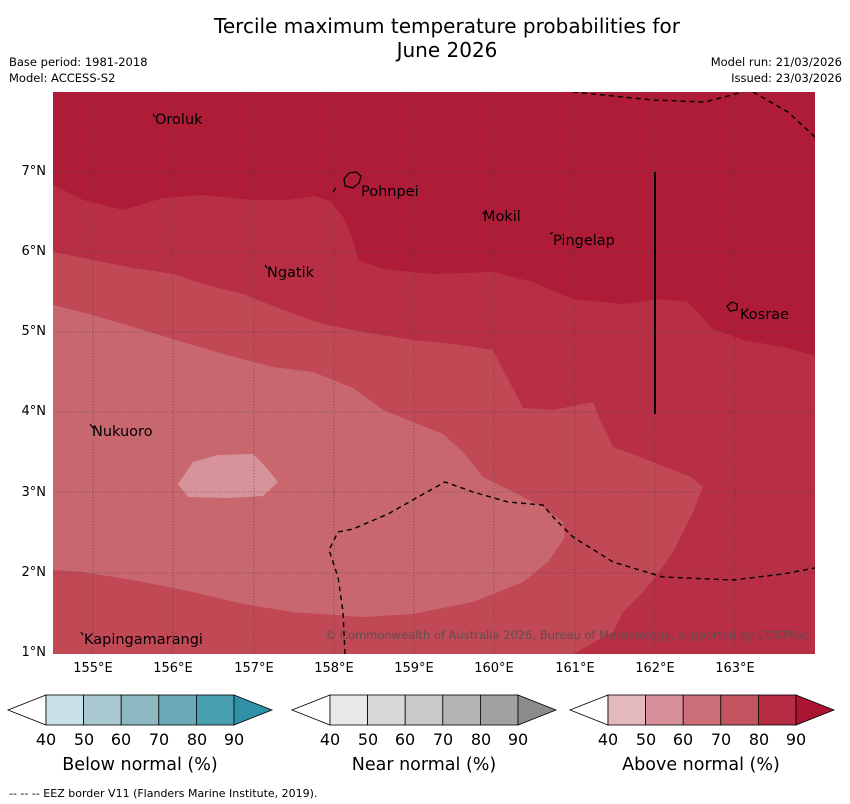 The height and width of the screenshot is (804, 850). What do you see at coordinates (34, 411) in the screenshot?
I see `lat-label: 4°N` at bounding box center [34, 411].